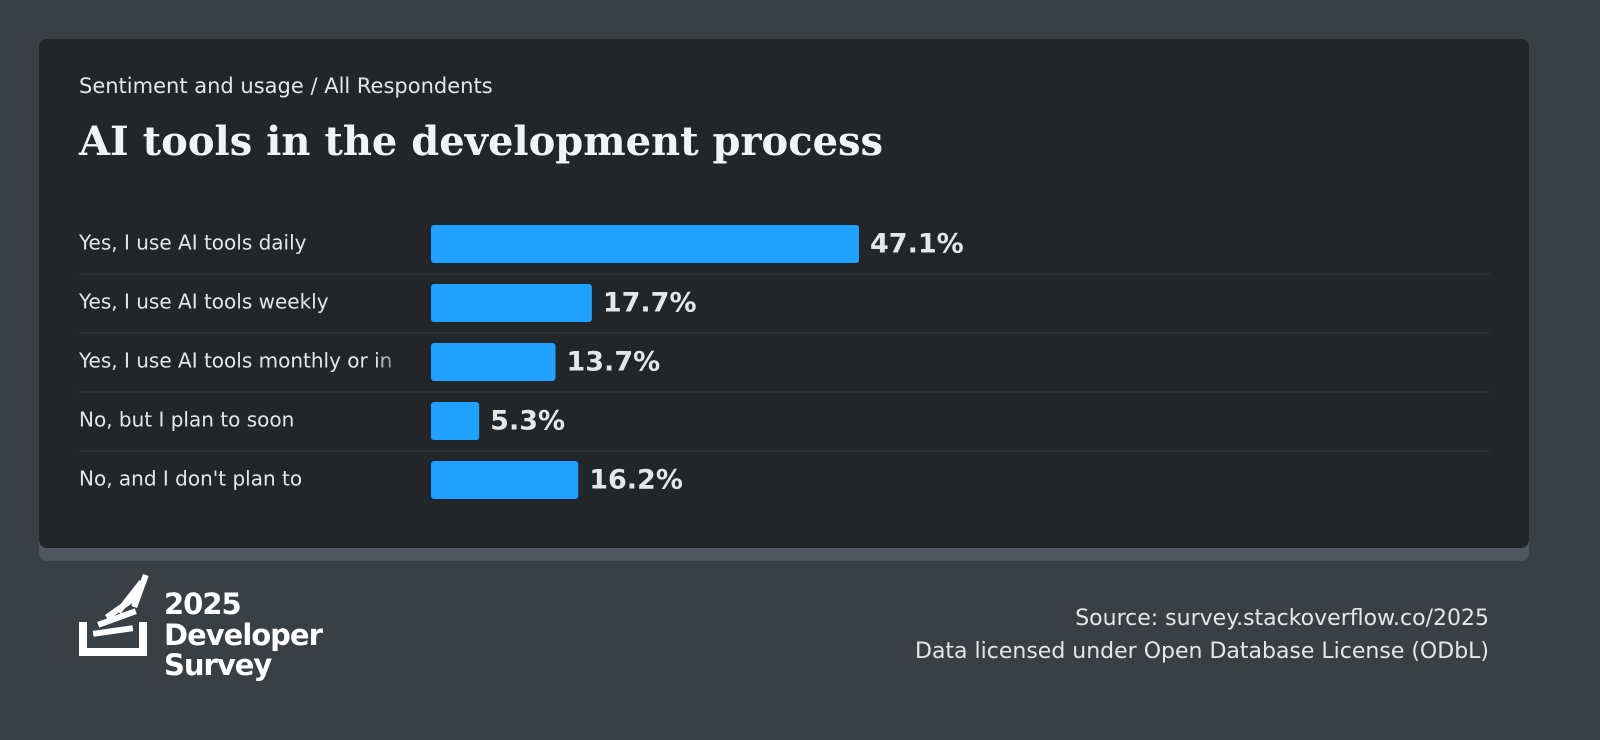  I want to click on value-label: 13.7%, so click(613, 362).